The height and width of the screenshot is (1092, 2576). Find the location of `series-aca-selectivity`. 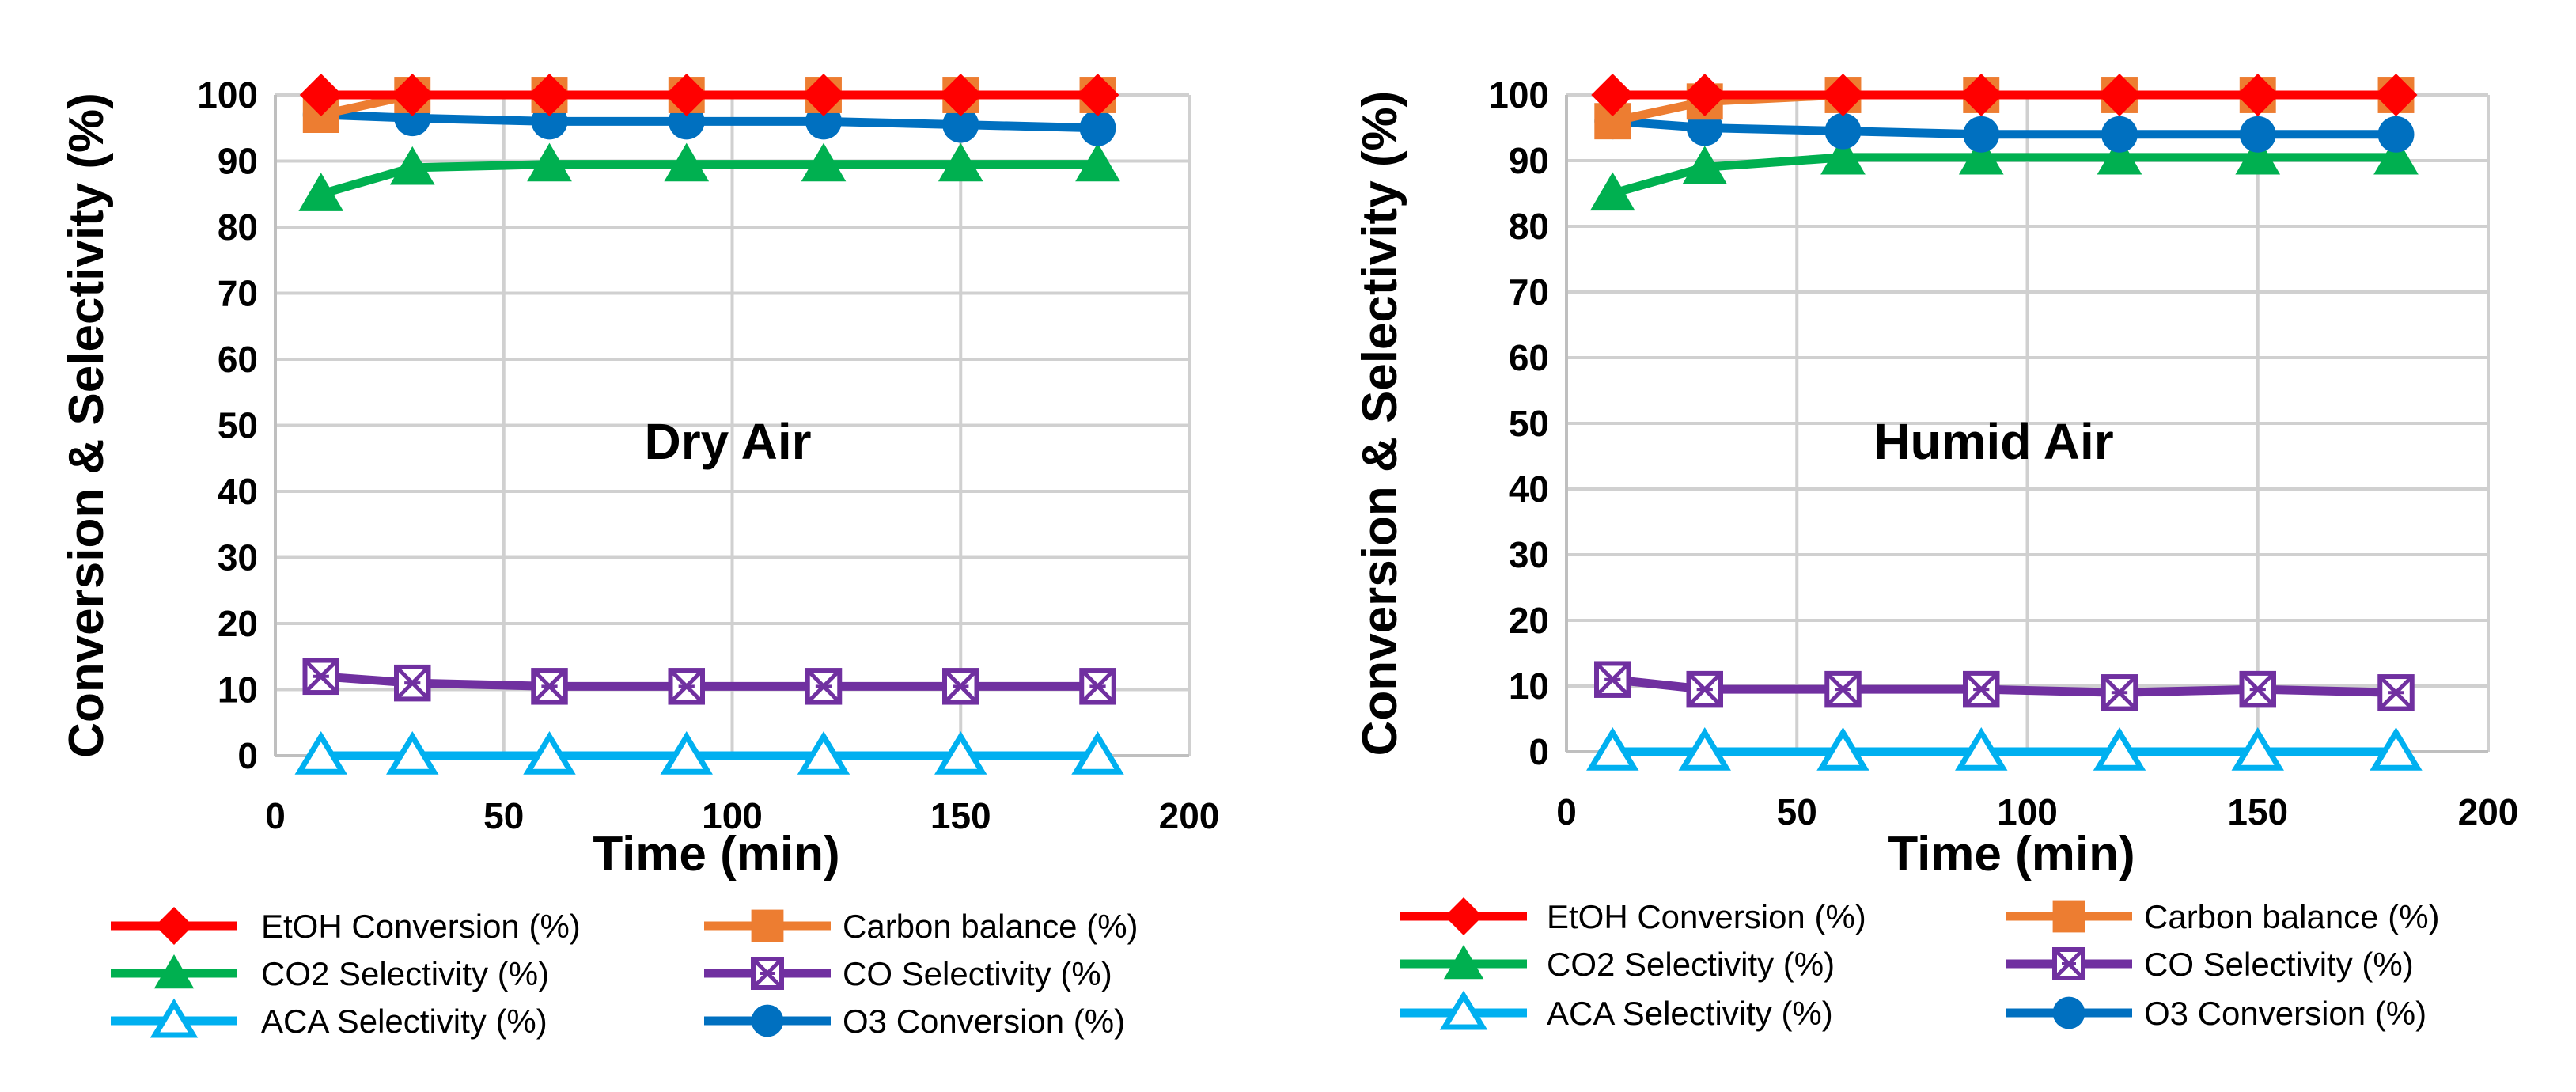

series-aca-selectivity is located at coordinates (2004, 748).